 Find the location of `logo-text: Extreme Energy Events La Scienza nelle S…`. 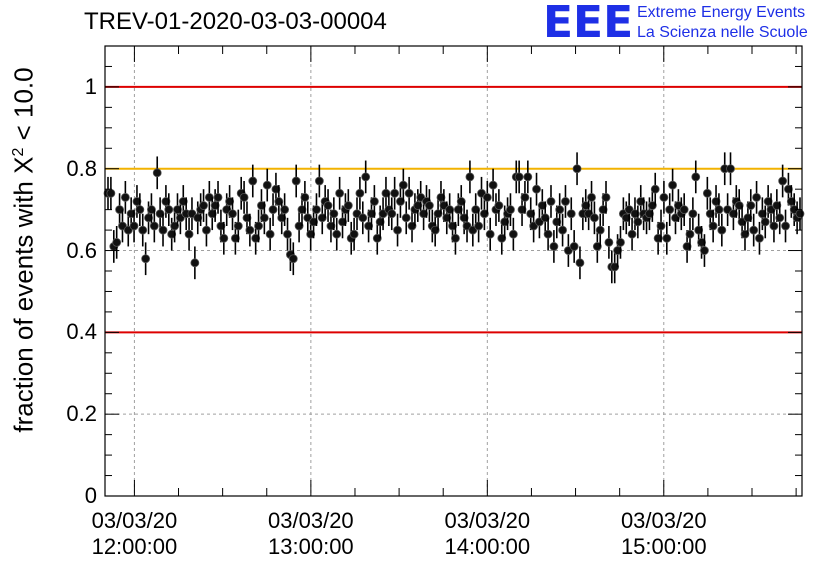

logo-text: Extreme Energy Events La Scienza nelle S… is located at coordinates (722, 23).